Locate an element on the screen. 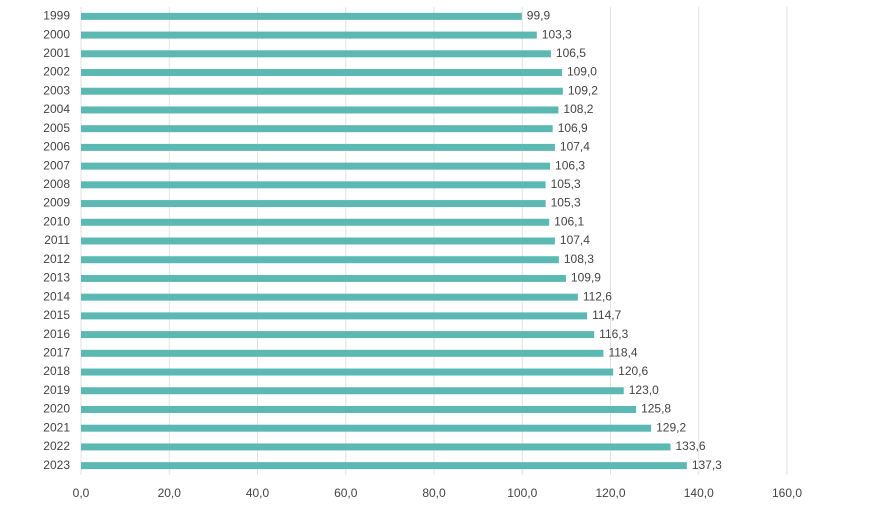  y-tick-label: 2006 is located at coordinates (56, 147).